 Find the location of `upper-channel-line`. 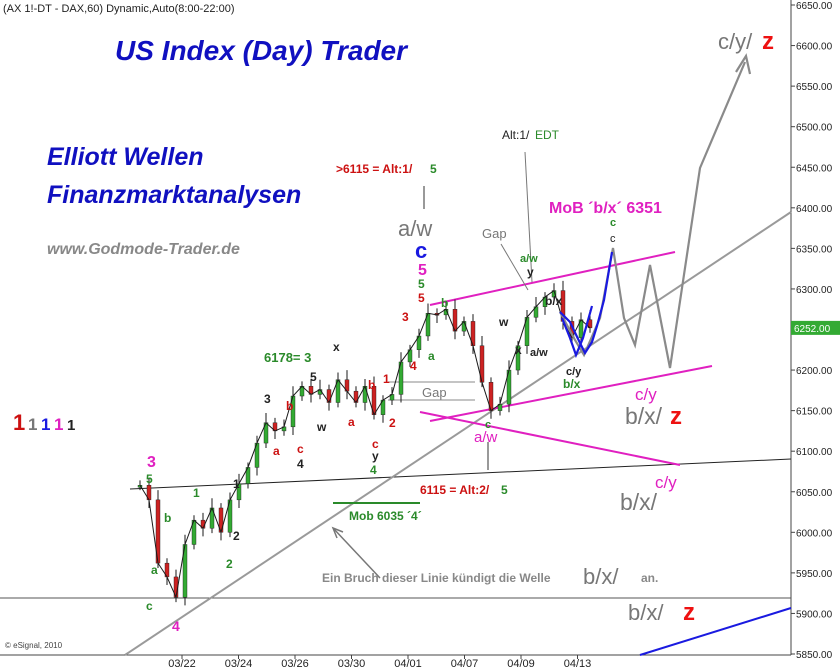

upper-channel-line is located at coordinates (552, 278).